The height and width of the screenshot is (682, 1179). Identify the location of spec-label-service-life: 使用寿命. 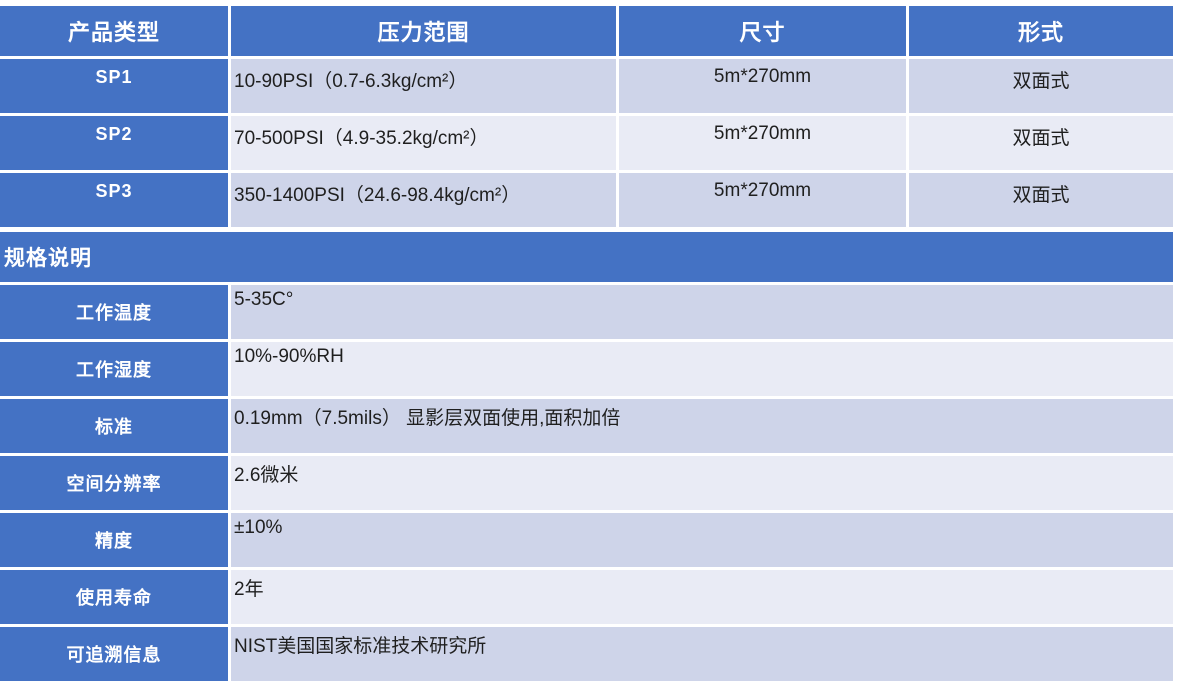
(114, 597).